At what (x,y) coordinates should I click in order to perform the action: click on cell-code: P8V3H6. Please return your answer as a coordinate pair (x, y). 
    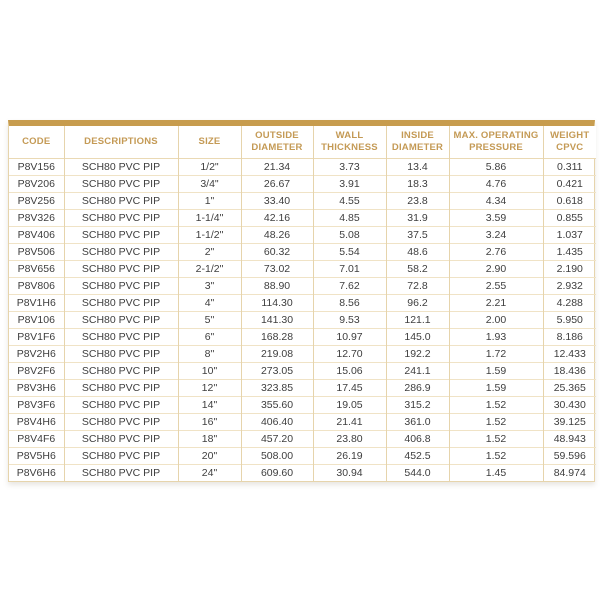
    Looking at the image, I should click on (36, 388).